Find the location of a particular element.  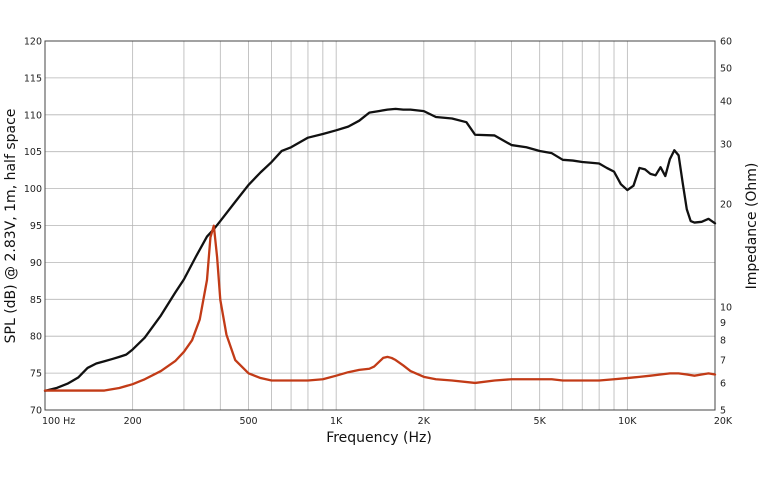

y-tick-label: 75 is located at coordinates (36, 374).